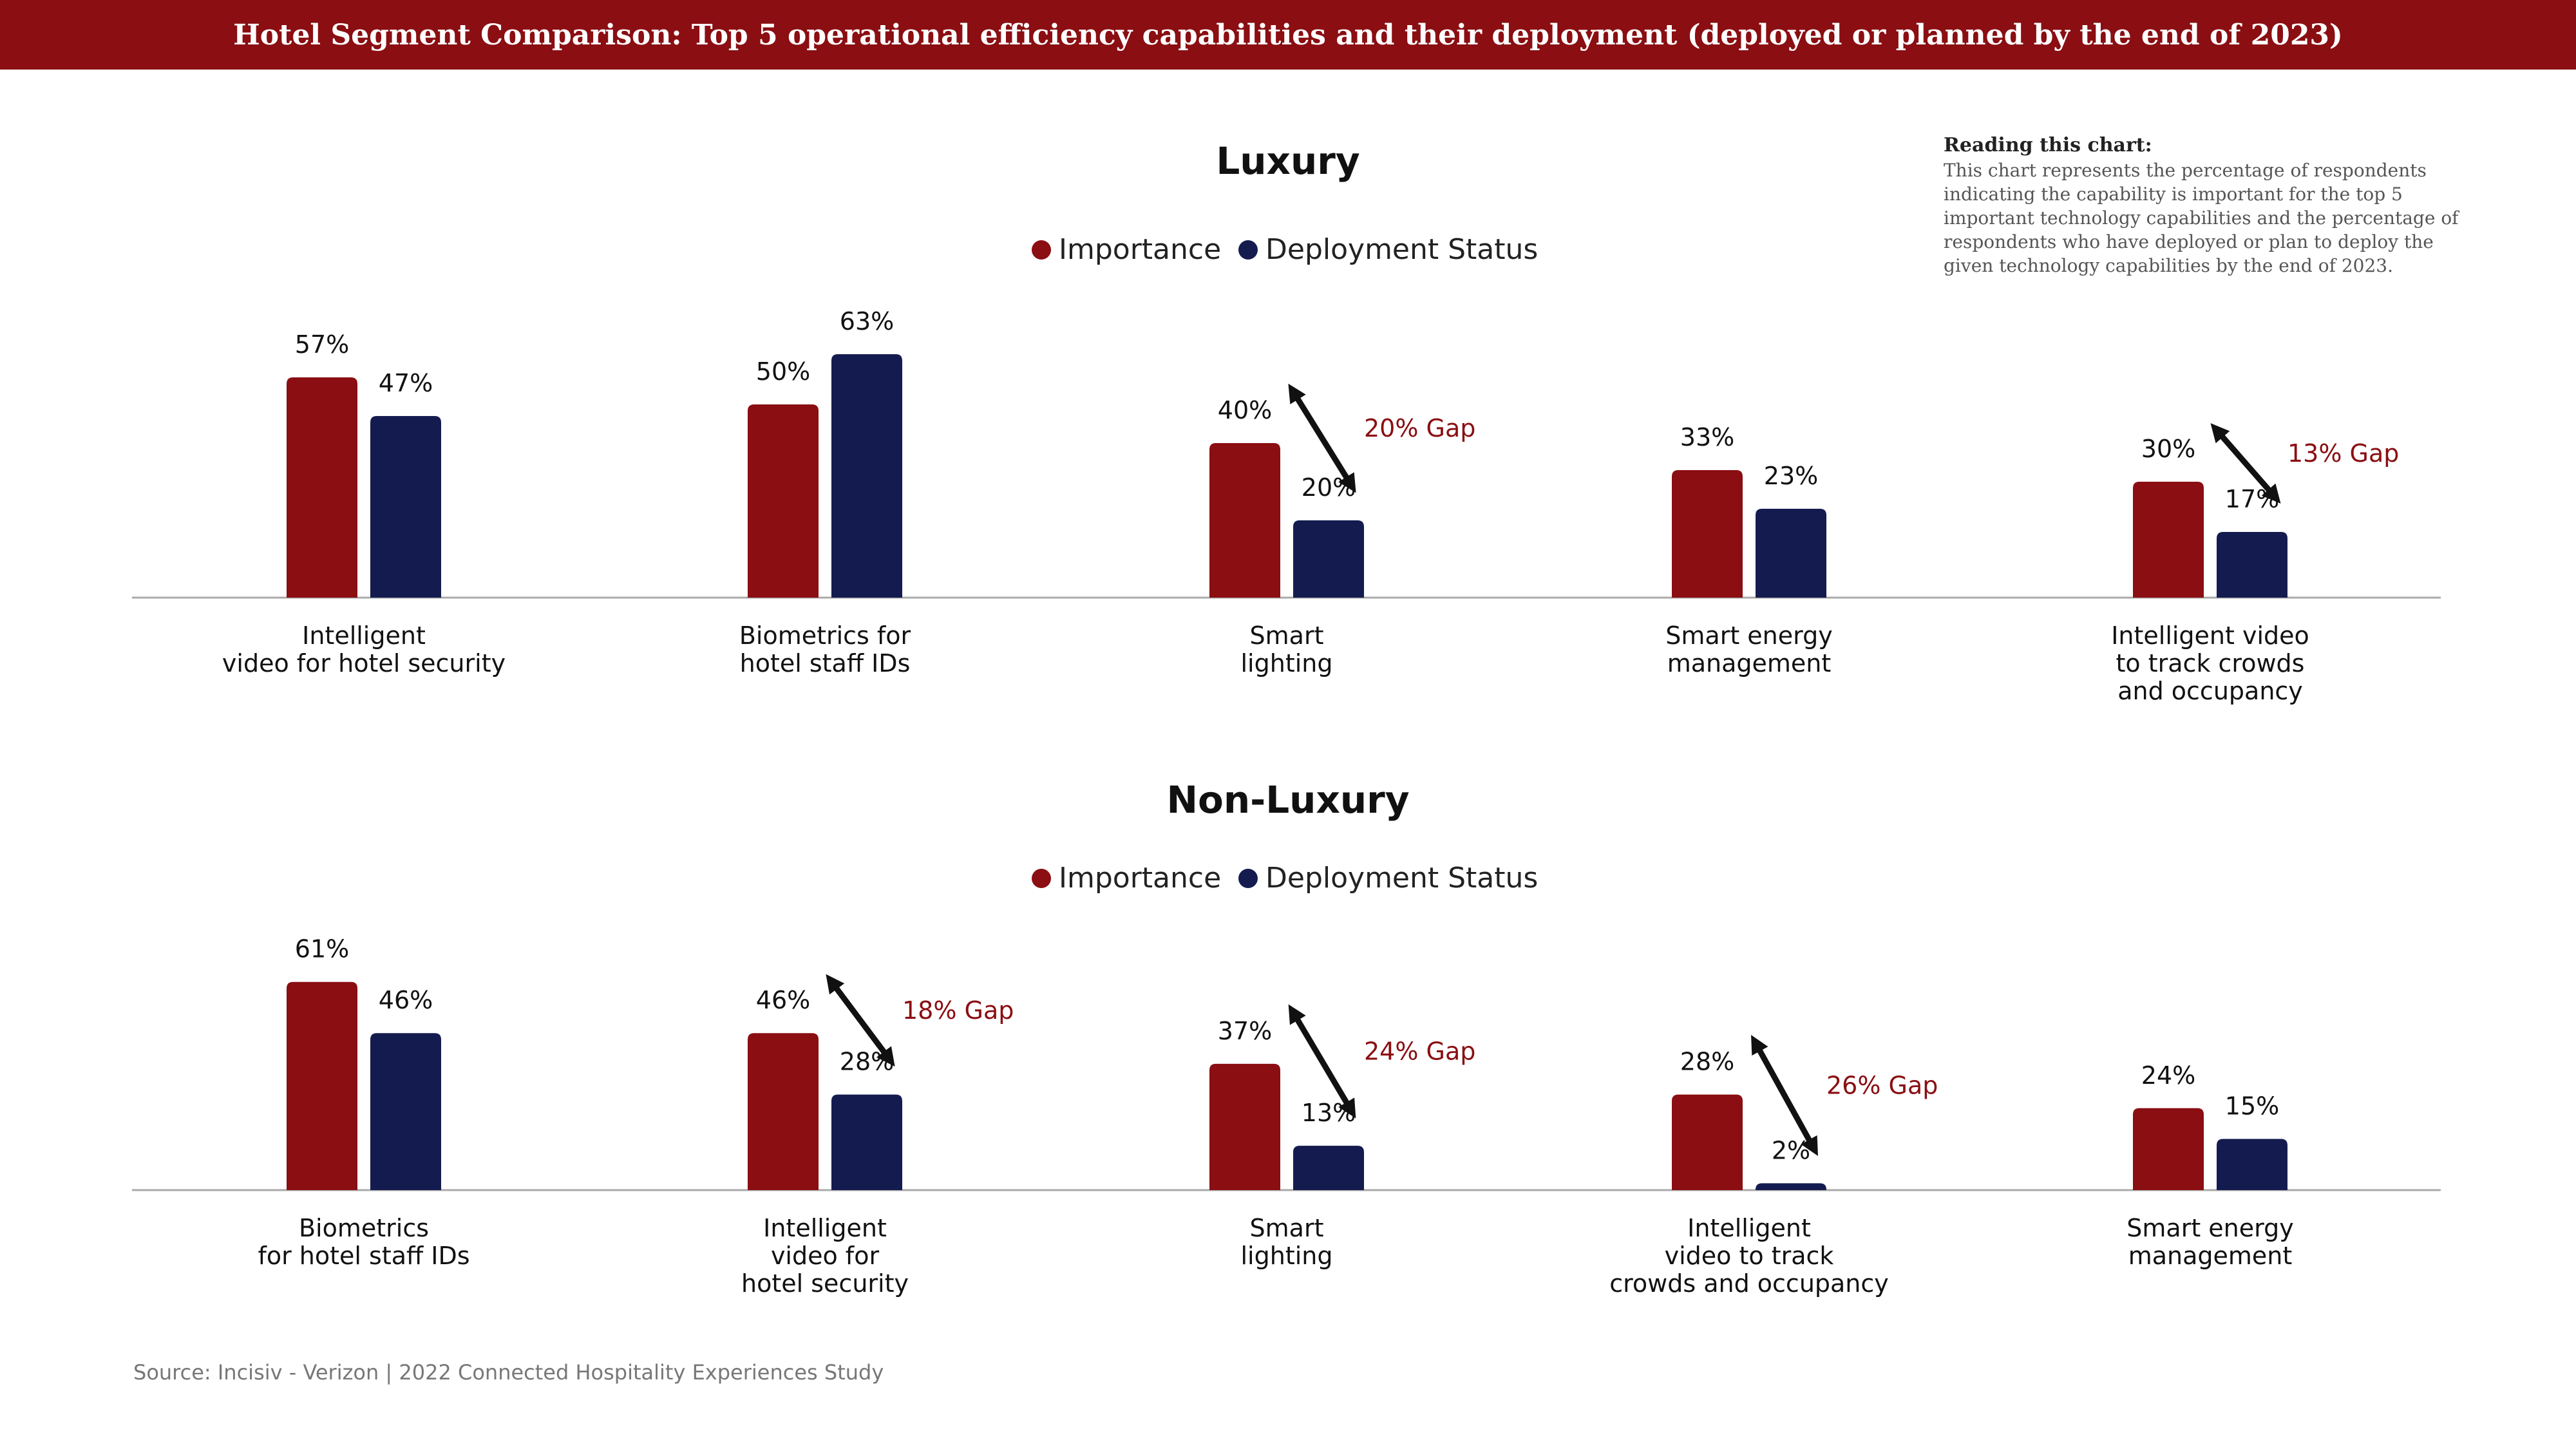 This screenshot has height=1449, width=2576. I want to click on category-label-line: video for, so click(825, 1256).